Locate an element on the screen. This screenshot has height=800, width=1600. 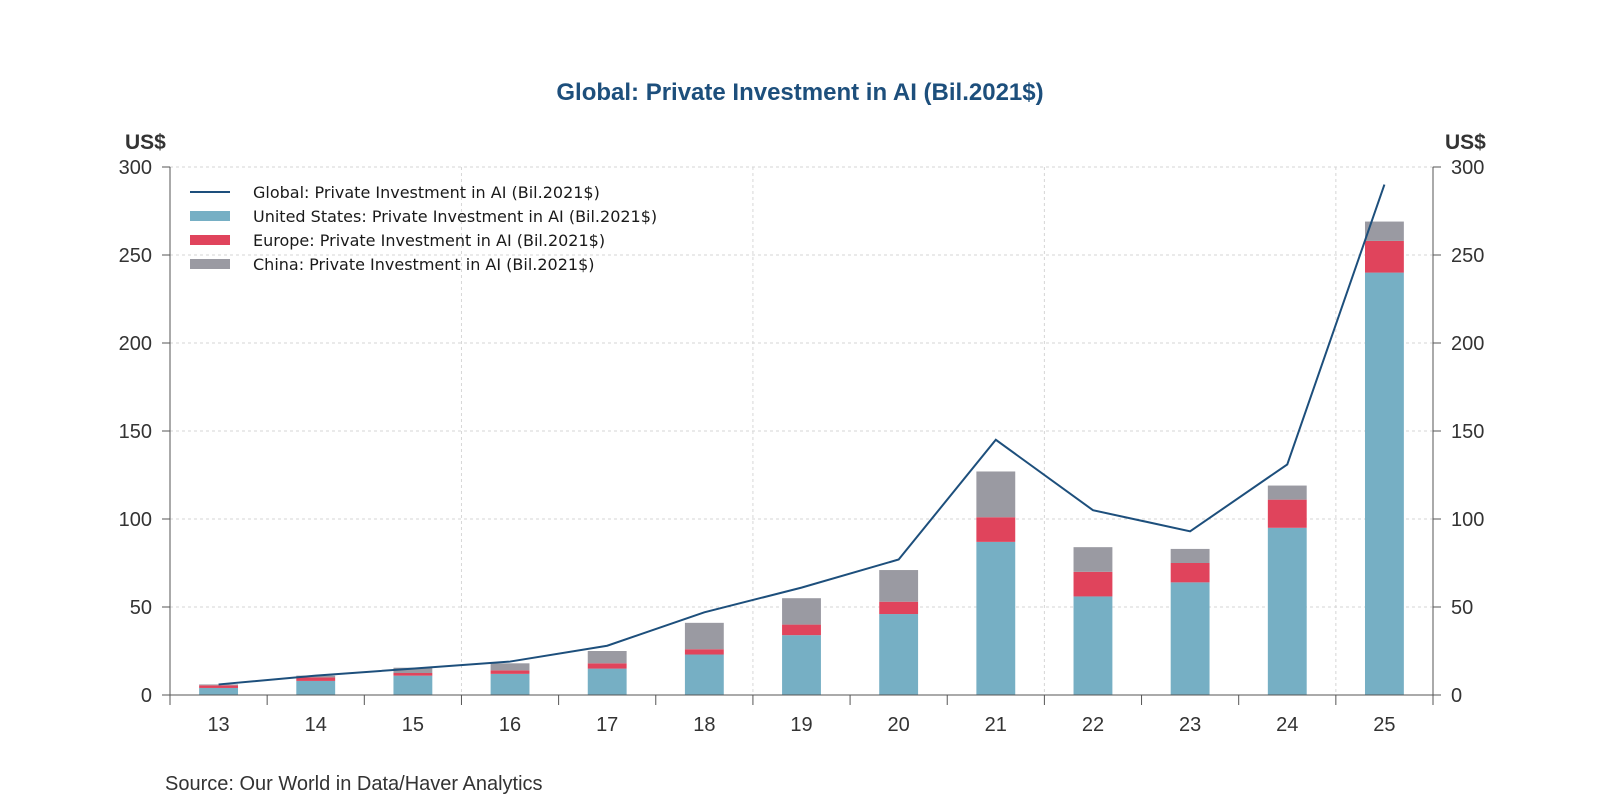
right-y-tick-label: 250 is located at coordinates (1467, 256).